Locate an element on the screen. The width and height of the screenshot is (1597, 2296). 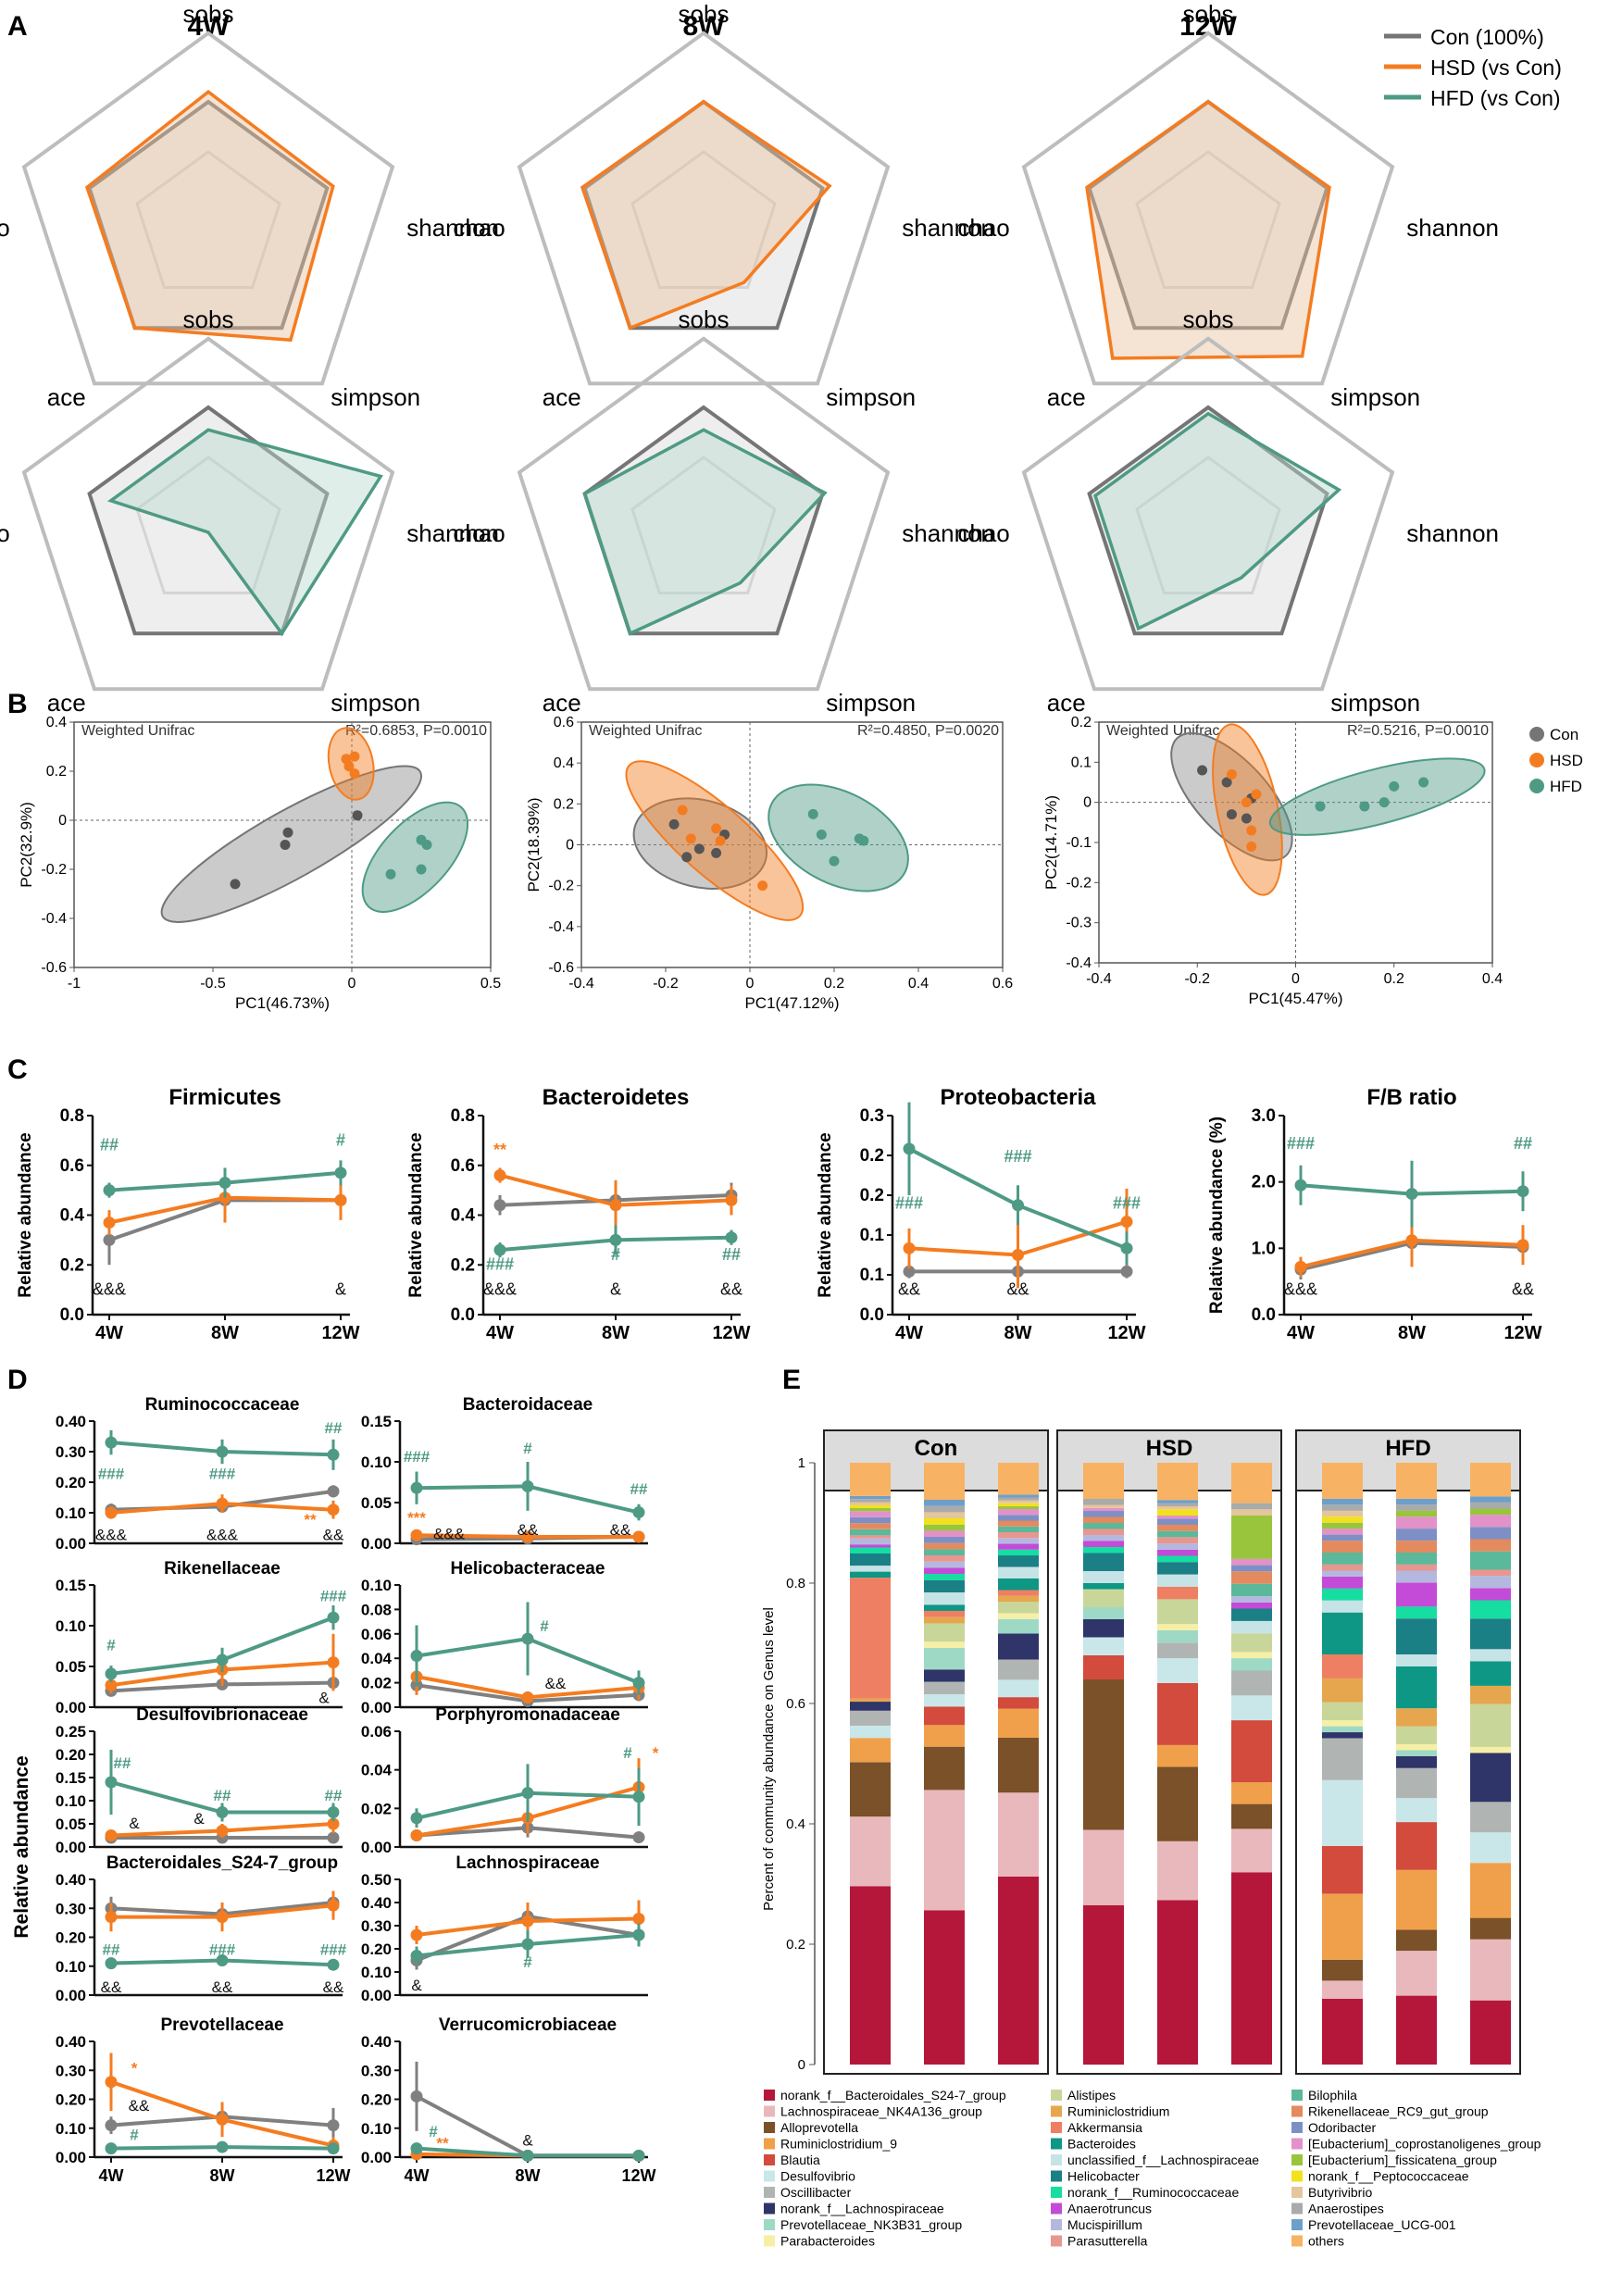
radar-axis-label: shannon is located at coordinates (948, 228).